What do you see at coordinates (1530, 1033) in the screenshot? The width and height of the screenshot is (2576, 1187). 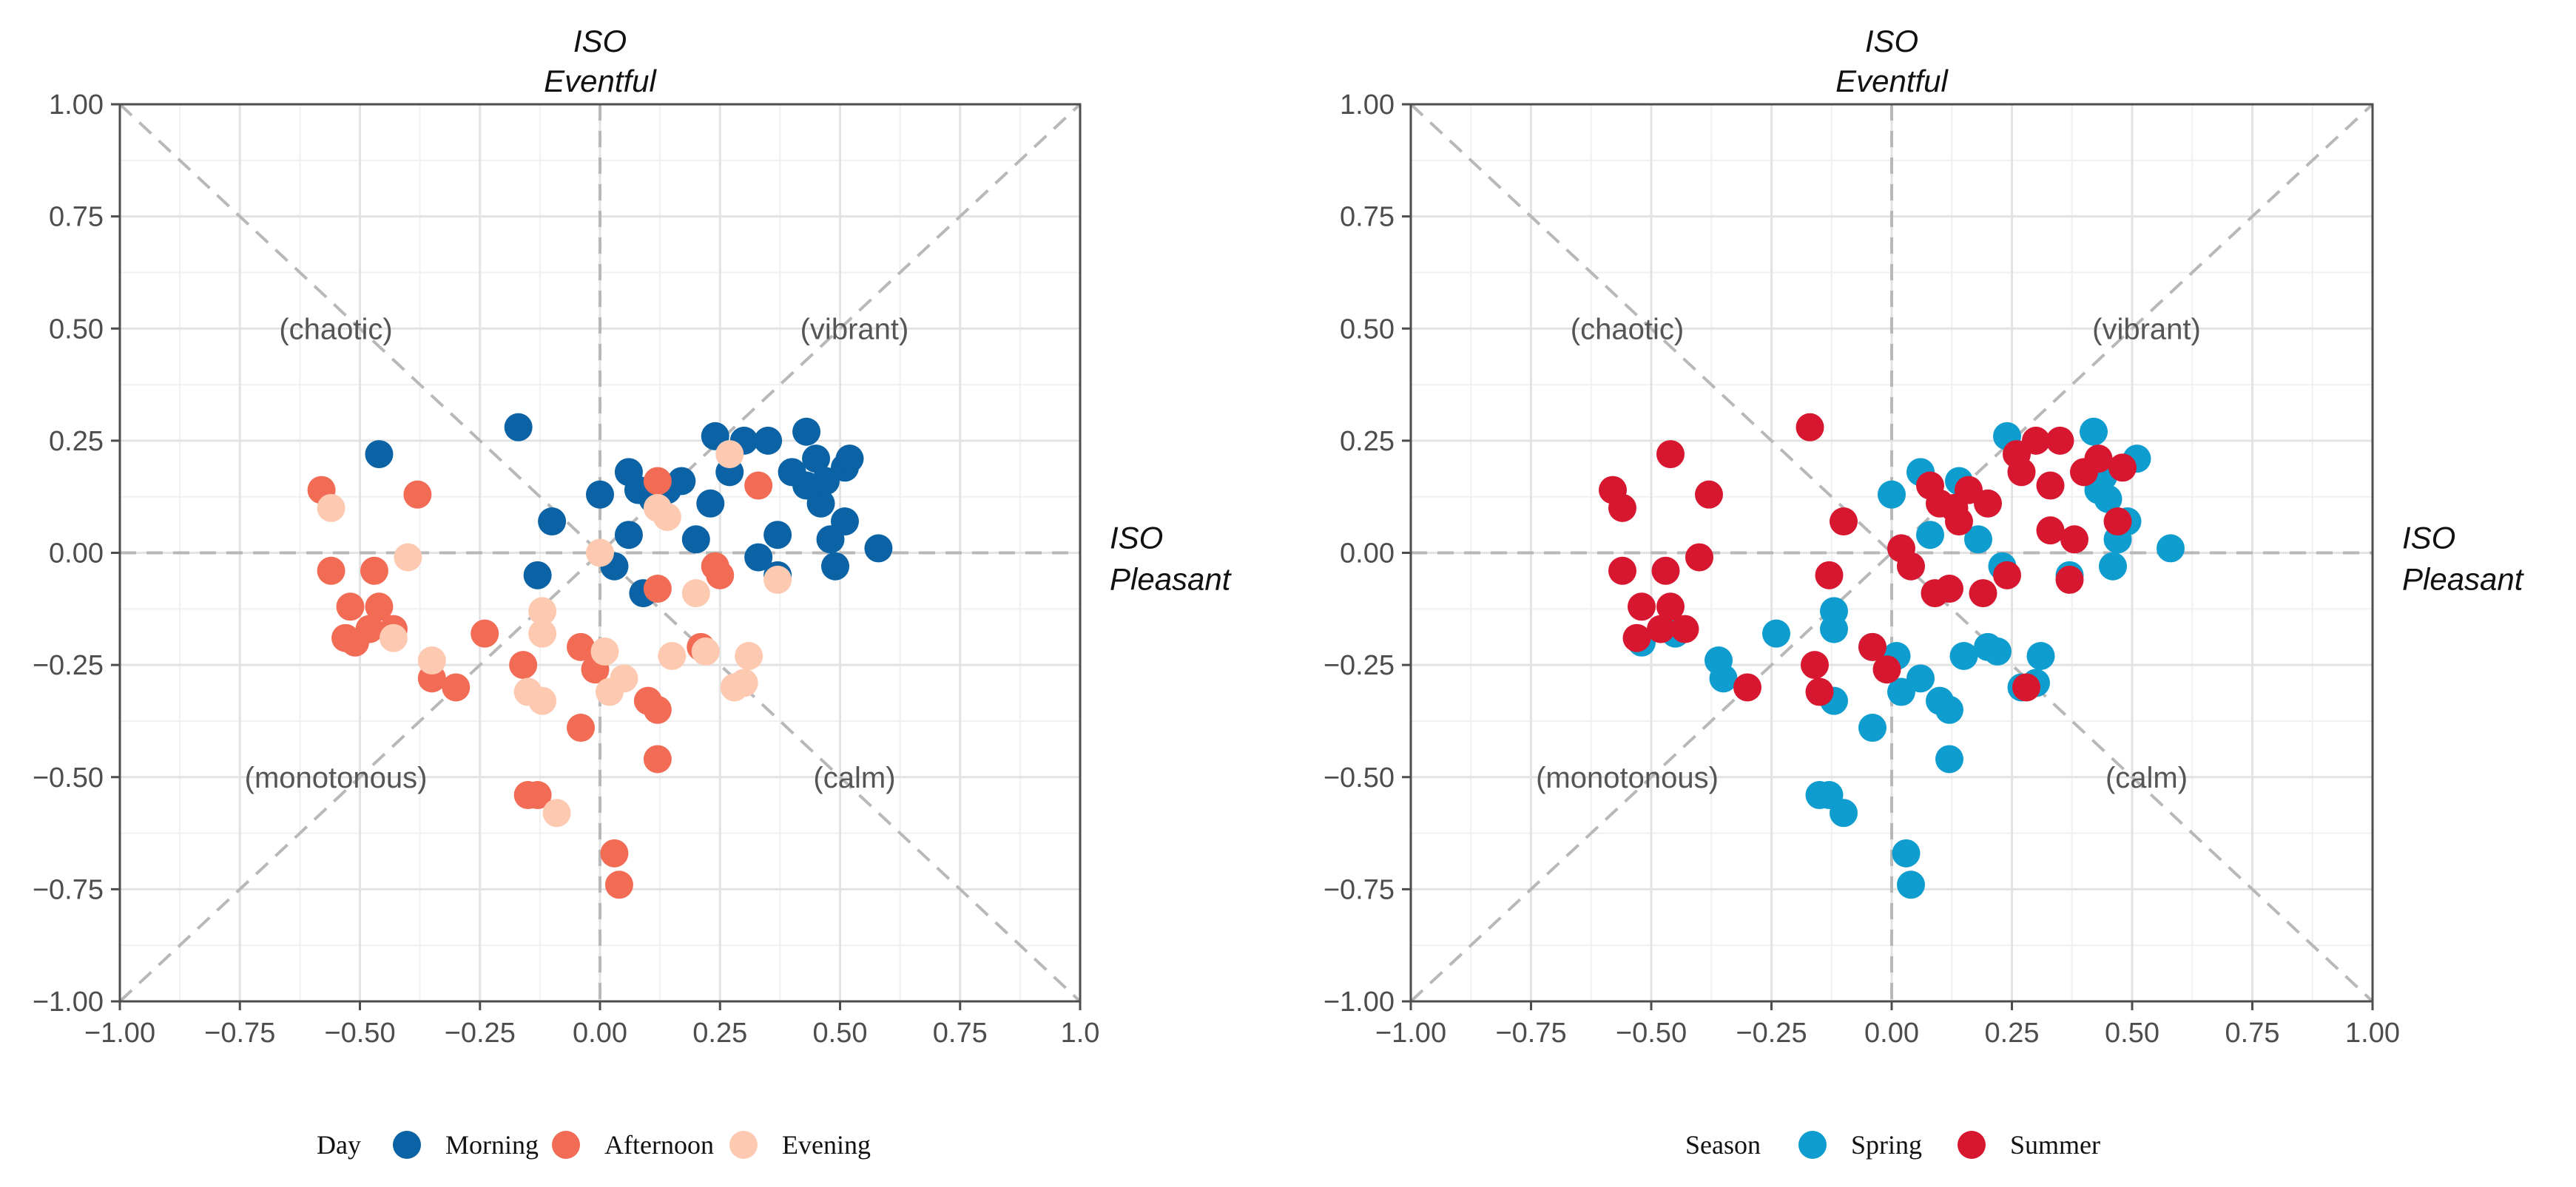 I see `x-tick-label: −0.75` at bounding box center [1530, 1033].